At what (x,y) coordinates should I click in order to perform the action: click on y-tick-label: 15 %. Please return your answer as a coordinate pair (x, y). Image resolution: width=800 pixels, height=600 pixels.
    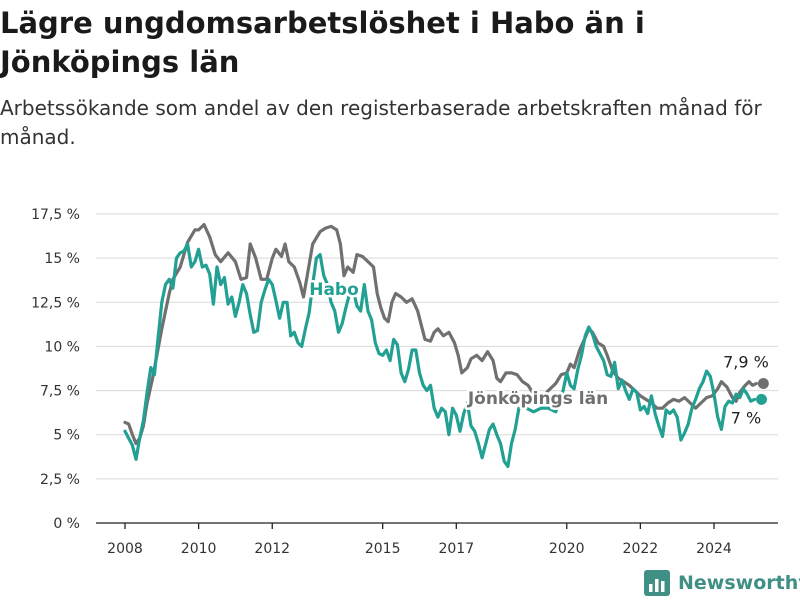
    Looking at the image, I should click on (62, 259).